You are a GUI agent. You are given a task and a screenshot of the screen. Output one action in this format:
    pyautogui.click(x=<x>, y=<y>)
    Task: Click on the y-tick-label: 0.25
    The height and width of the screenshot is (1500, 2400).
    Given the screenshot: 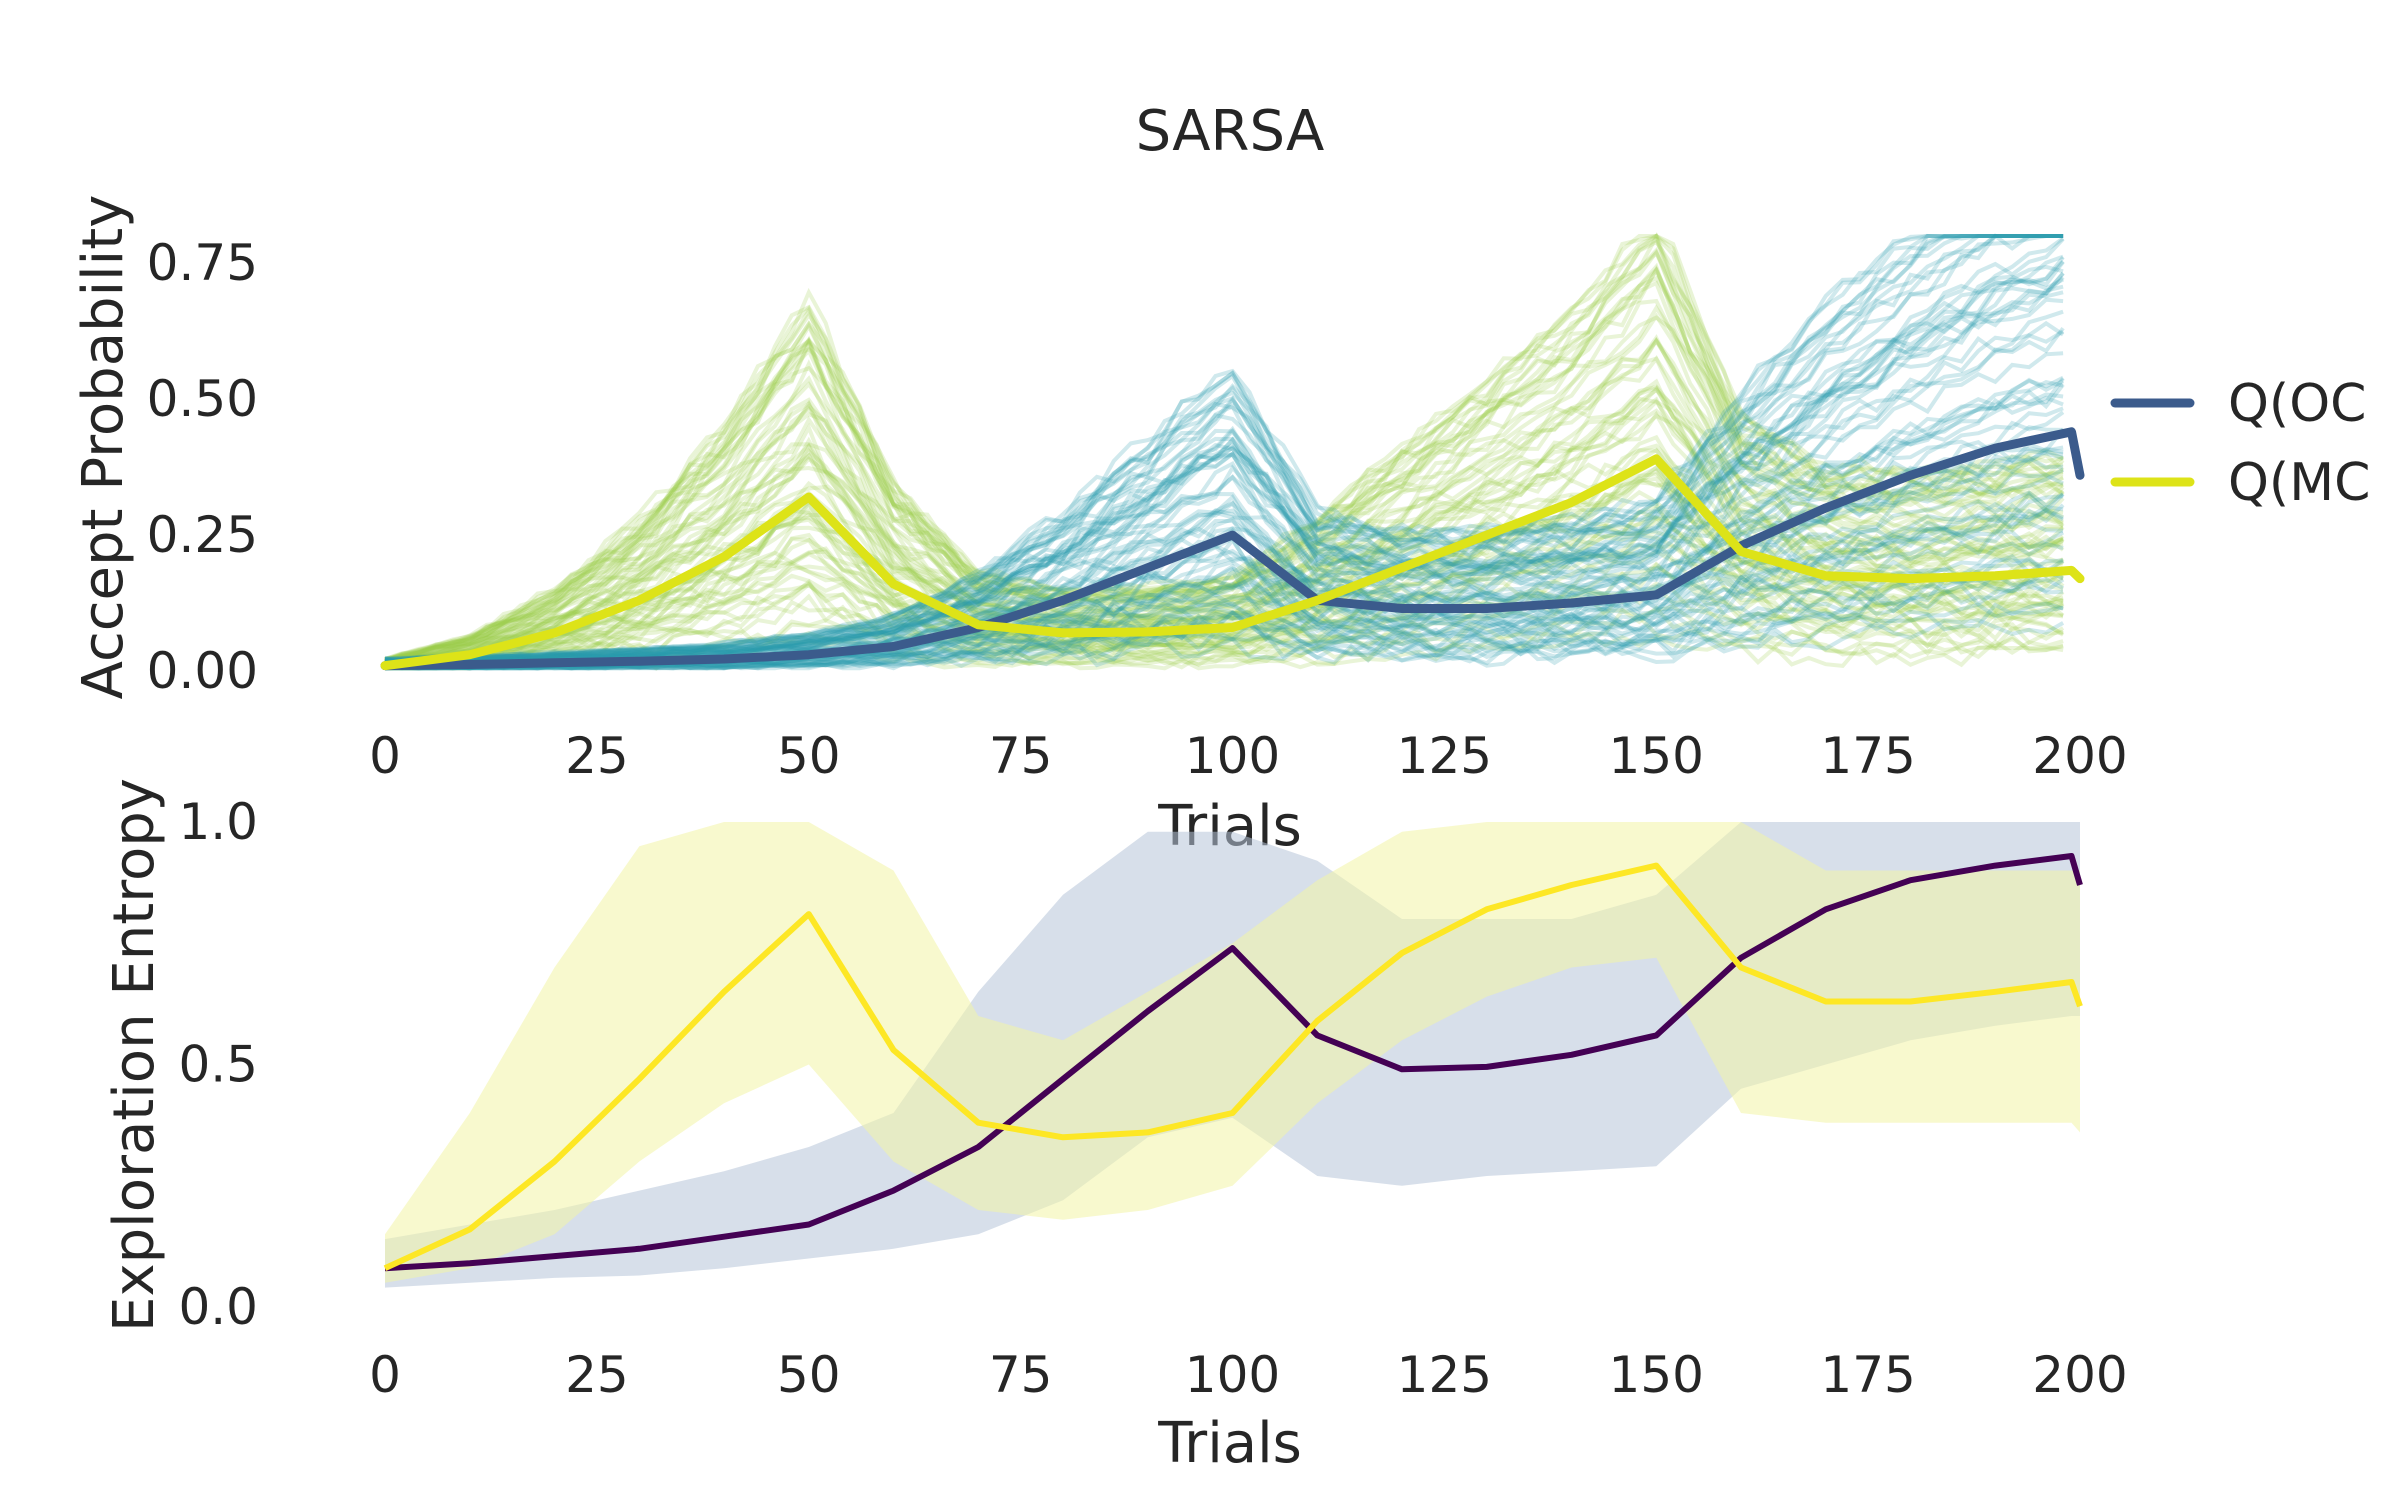 What is the action you would take?
    pyautogui.click(x=202, y=535)
    